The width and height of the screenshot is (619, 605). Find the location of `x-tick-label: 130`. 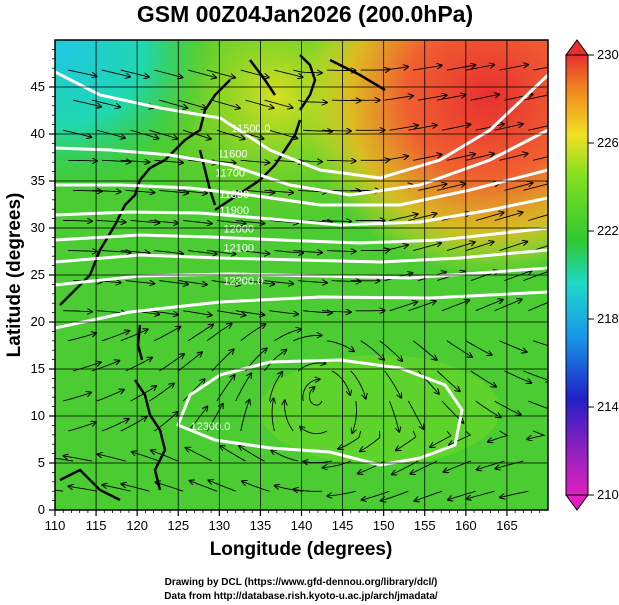

x-tick-label: 130 is located at coordinates (219, 525).